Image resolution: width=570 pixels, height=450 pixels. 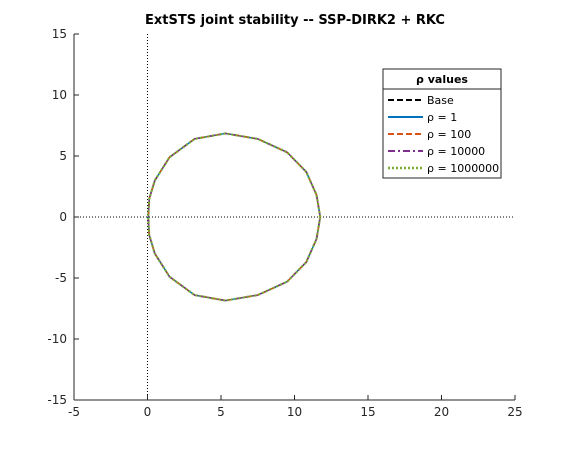 I want to click on x-tick-label-3: 10, so click(x=294, y=412).